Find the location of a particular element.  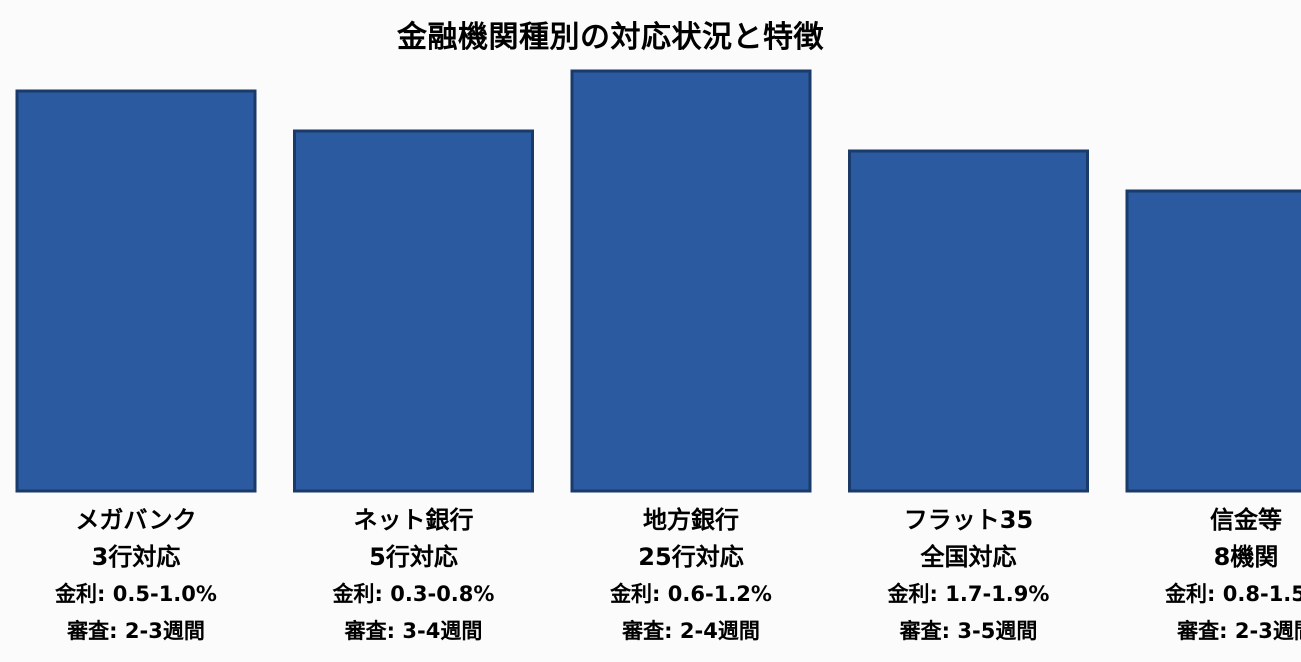

category-review: 審査: 2-4週間 is located at coordinates (691, 631).